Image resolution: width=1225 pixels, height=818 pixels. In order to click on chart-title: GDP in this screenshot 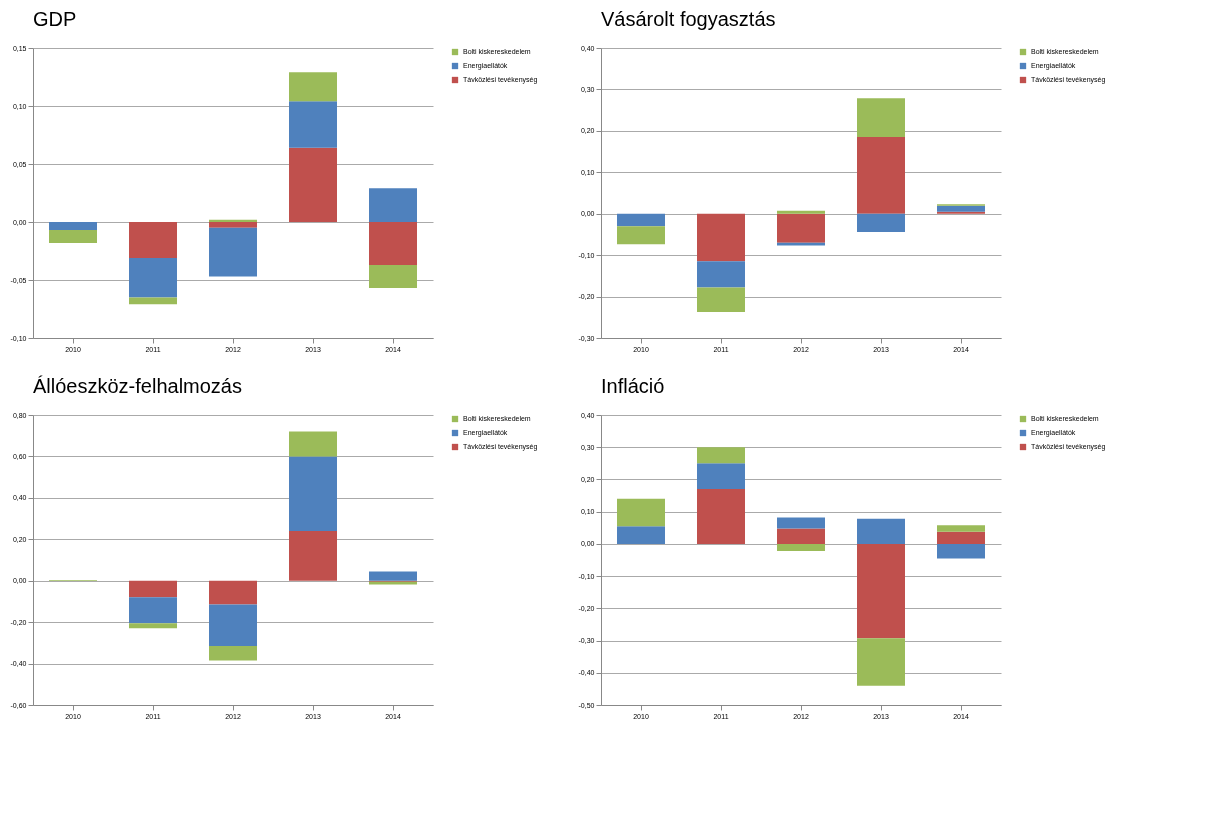, I will do `click(55, 19)`.